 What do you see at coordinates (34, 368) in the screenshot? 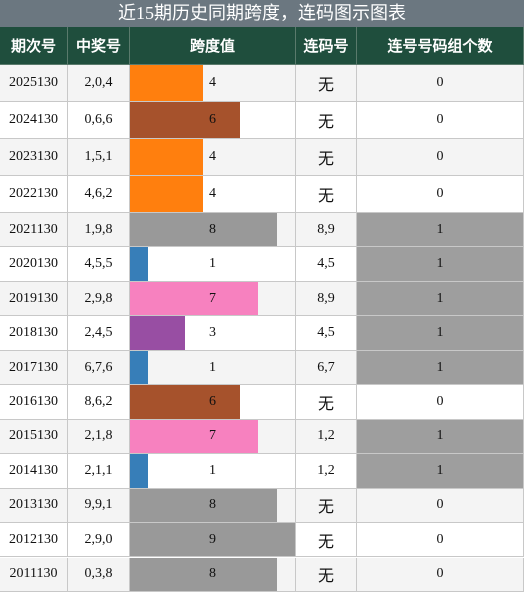
I see `period-cell: 2017130` at bounding box center [34, 368].